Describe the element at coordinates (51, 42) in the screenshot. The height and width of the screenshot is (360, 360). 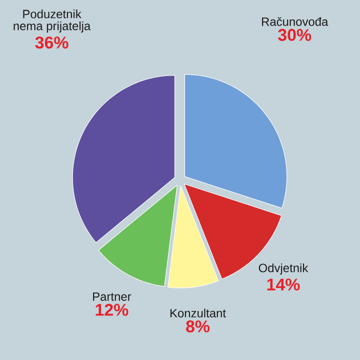
I see `data-label: 36%` at that location.